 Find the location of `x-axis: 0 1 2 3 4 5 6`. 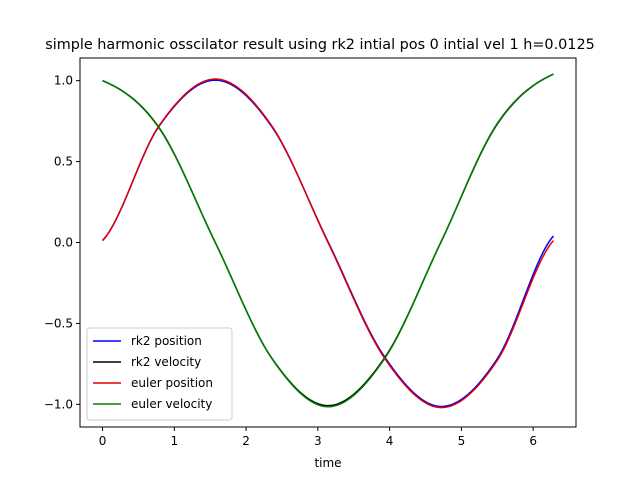

x-axis: 0 1 2 3 4 5 6 is located at coordinates (318, 437).